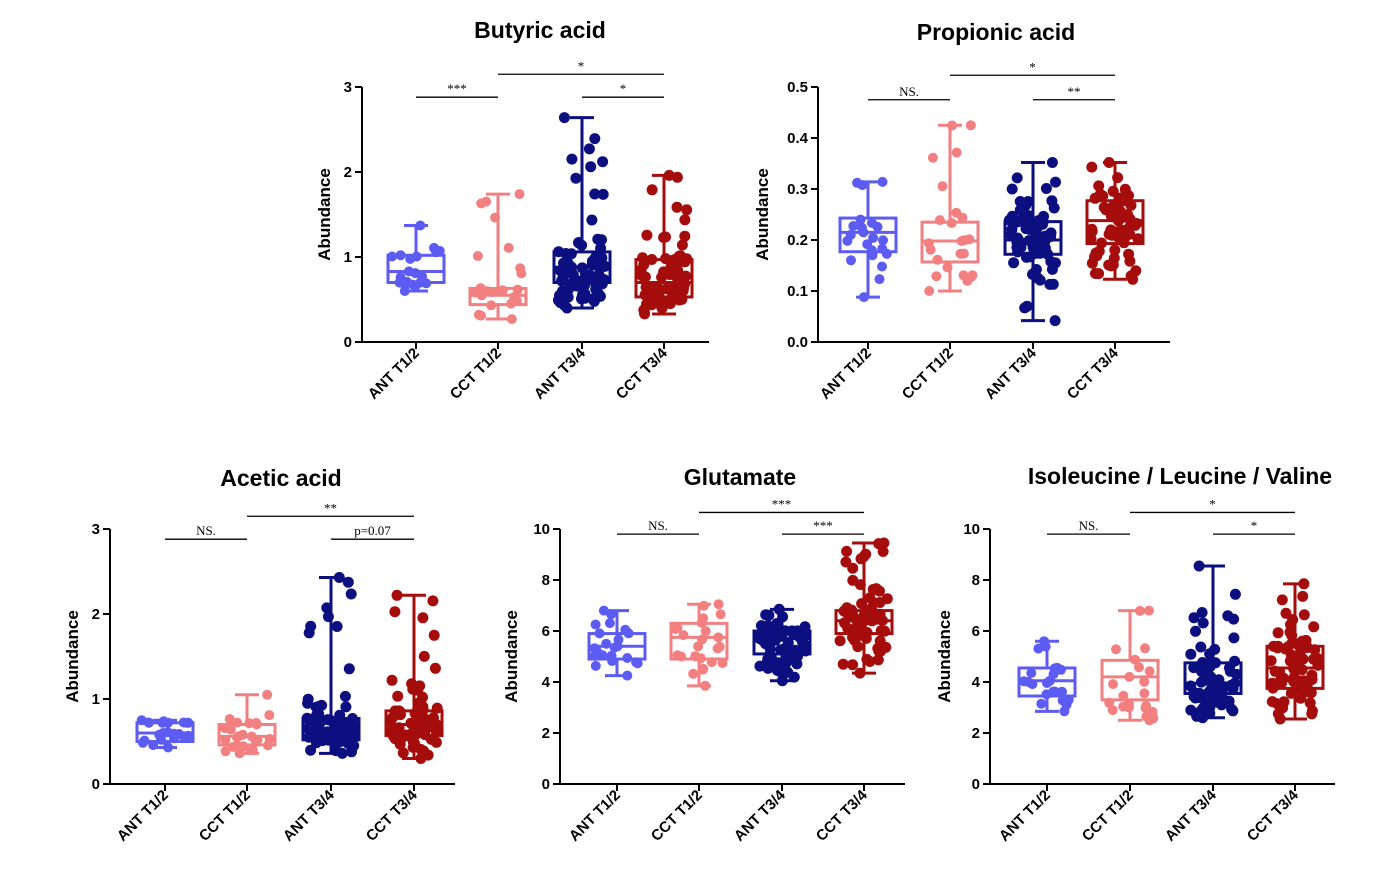 The width and height of the screenshot is (1398, 890). I want to click on y-tick-label: 3, so click(348, 87).